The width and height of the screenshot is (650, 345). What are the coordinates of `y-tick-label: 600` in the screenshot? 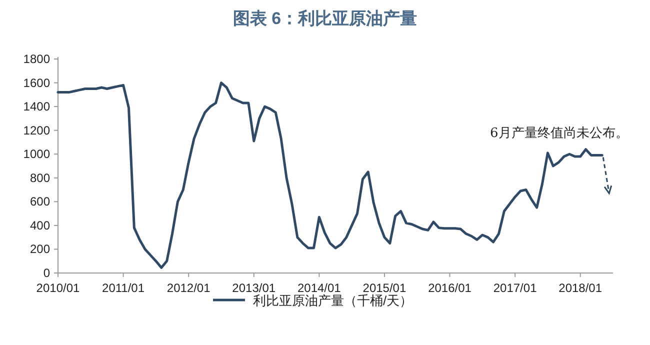 It's located at (40, 201).